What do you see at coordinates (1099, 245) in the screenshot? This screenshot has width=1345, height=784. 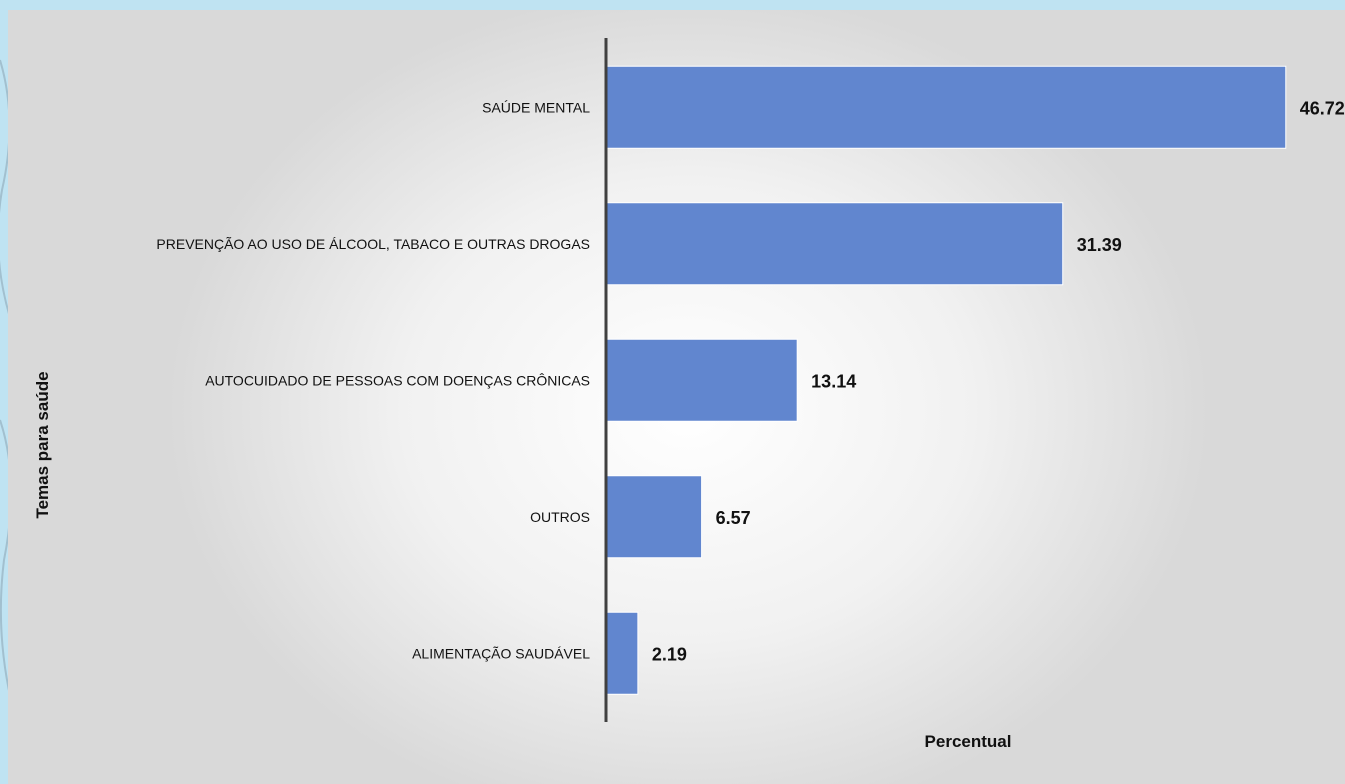 I see `value-label: 31.39` at bounding box center [1099, 245].